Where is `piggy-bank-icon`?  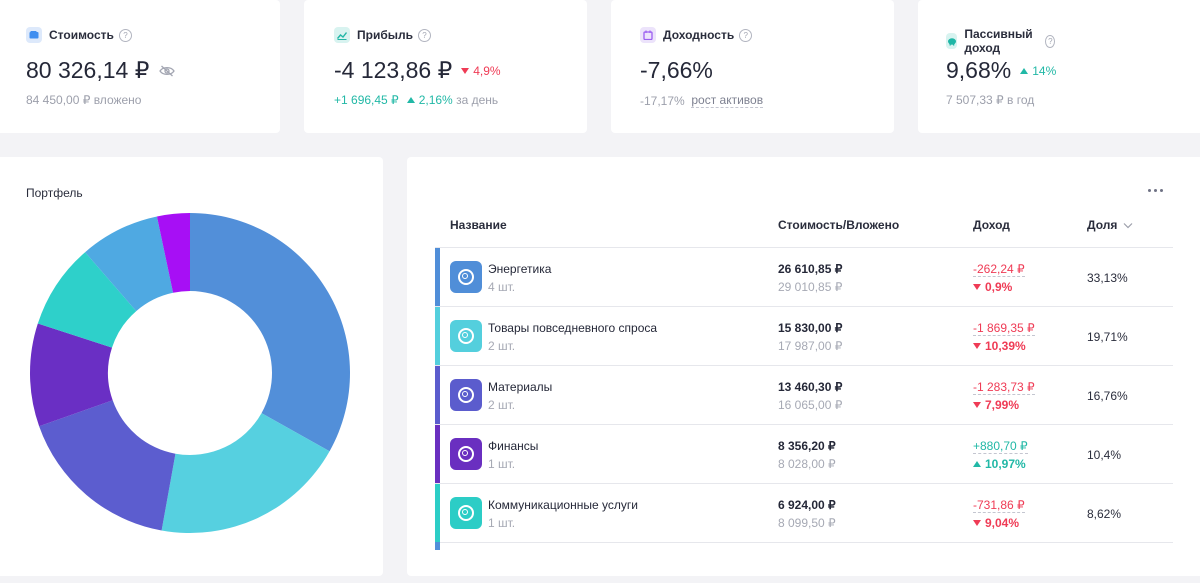 piggy-bank-icon is located at coordinates (952, 41).